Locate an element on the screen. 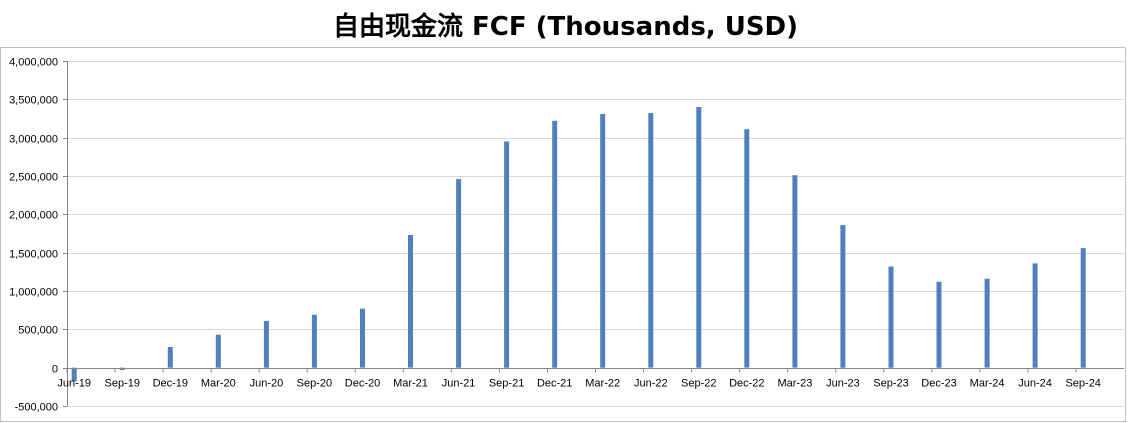 Image resolution: width=1131 pixels, height=423 pixels. x-tick-label: Dec-23 is located at coordinates (938, 384).